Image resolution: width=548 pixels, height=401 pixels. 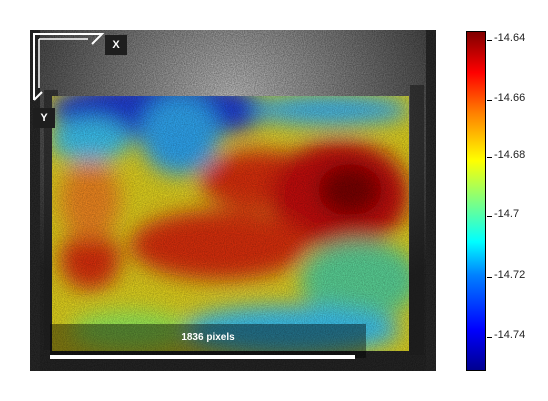 What do you see at coordinates (510, 38) in the screenshot?
I see `colorbar-tick-label: -14.64` at bounding box center [510, 38].